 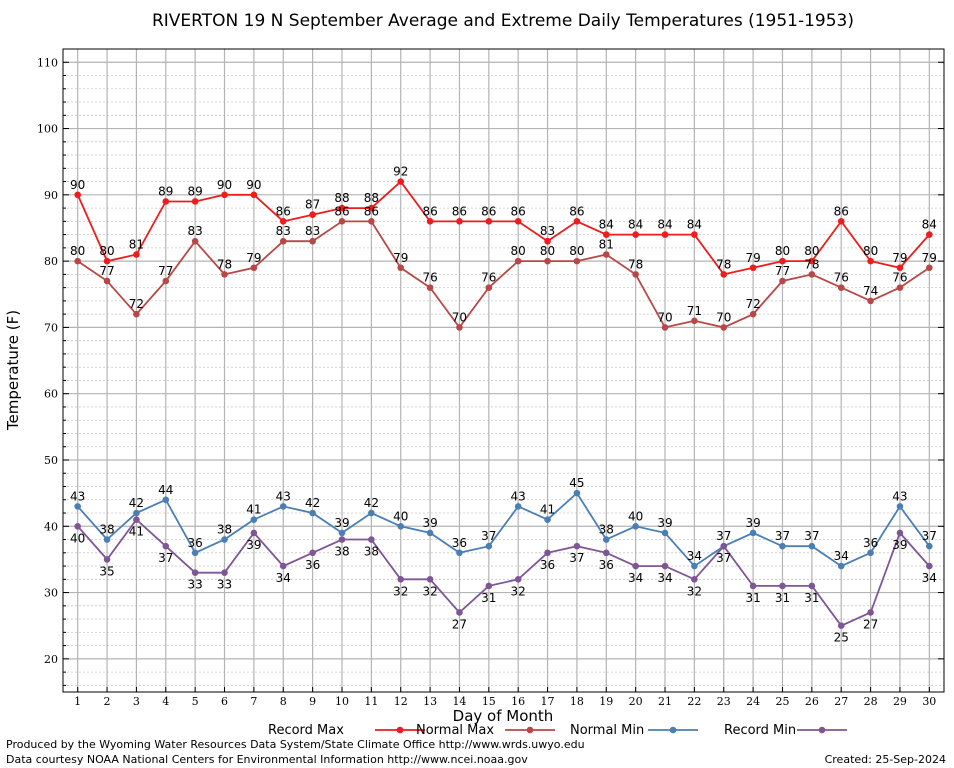 What do you see at coordinates (606, 701) in the screenshot?
I see `x-tick-label: 19` at bounding box center [606, 701].